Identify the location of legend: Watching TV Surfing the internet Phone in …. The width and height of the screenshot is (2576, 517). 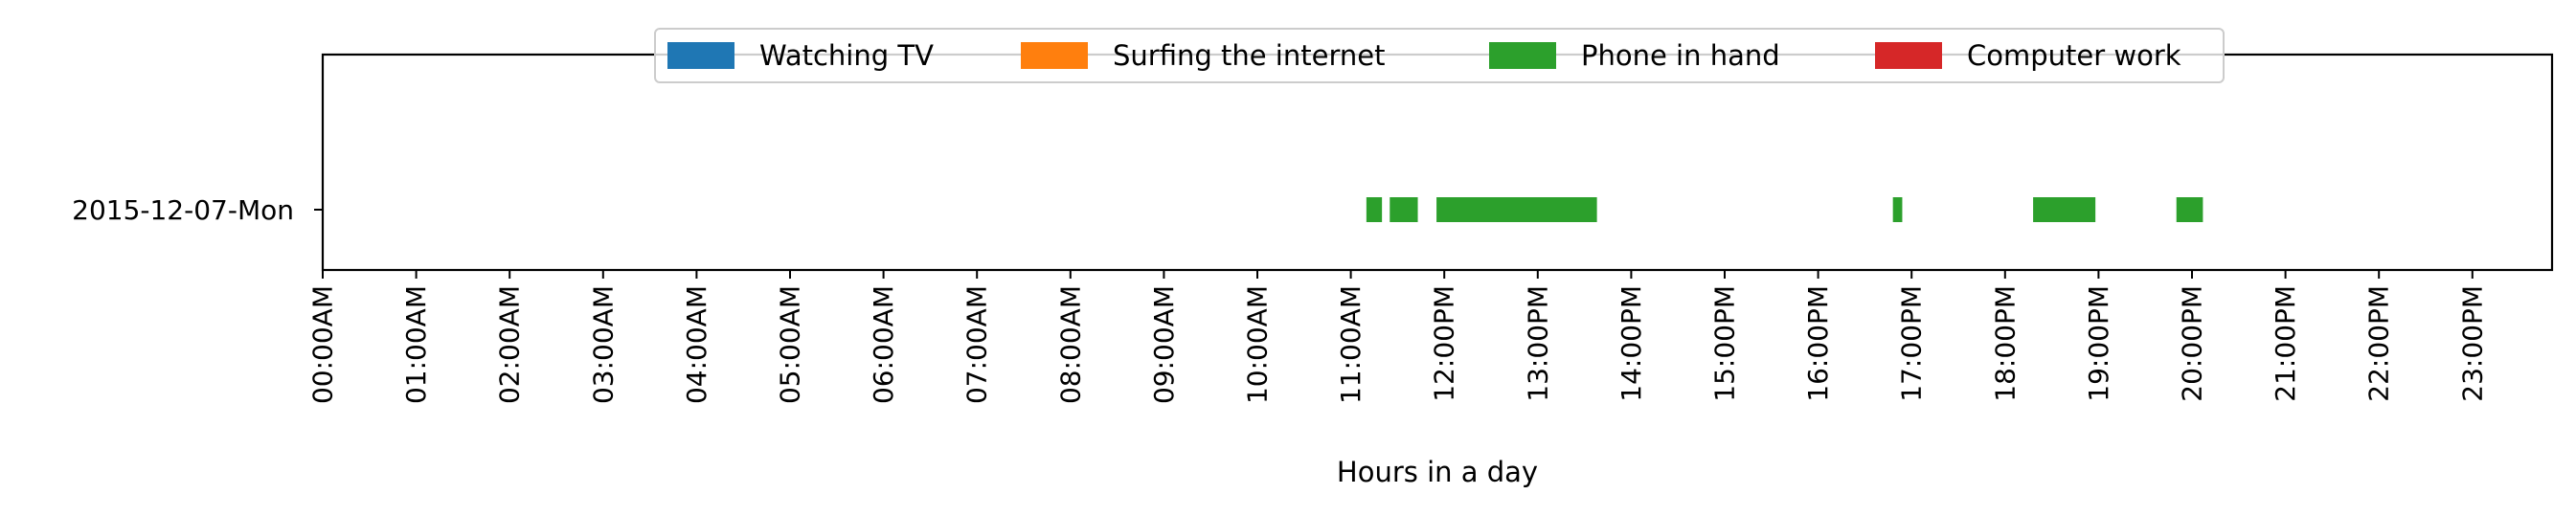
(1439, 55).